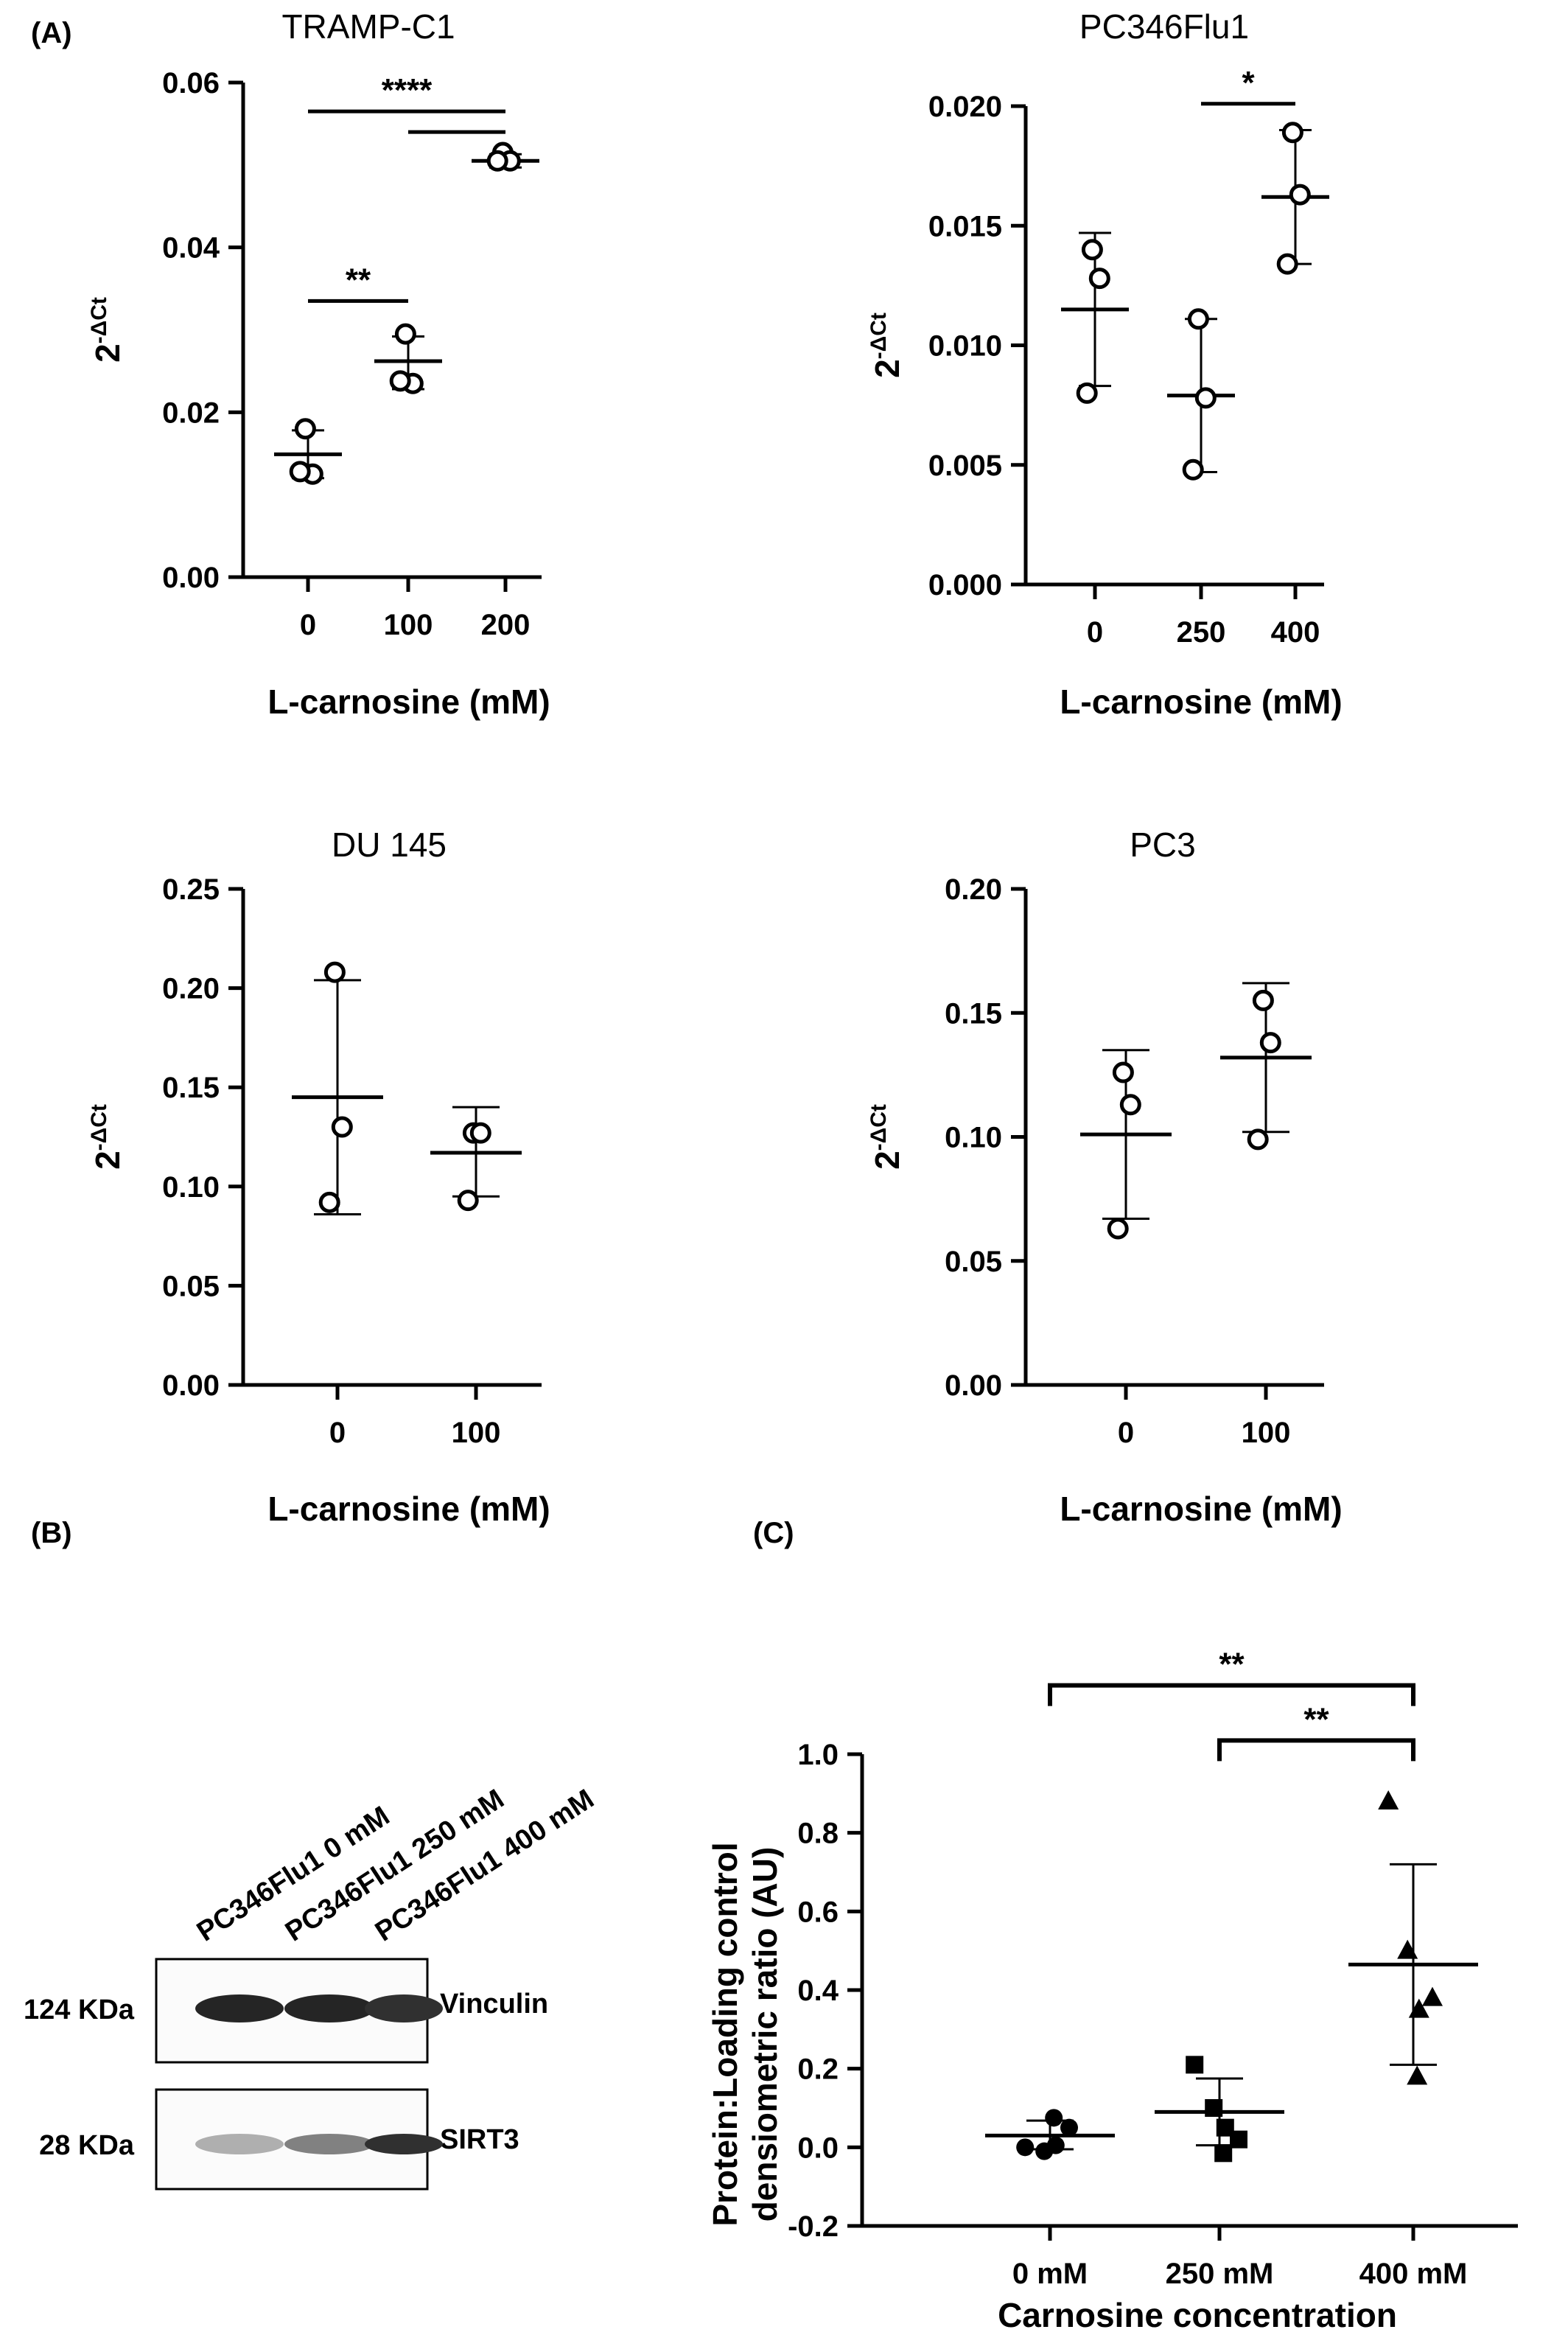 The width and height of the screenshot is (1568, 2335). I want to click on significance-label: *, so click(1248, 83).